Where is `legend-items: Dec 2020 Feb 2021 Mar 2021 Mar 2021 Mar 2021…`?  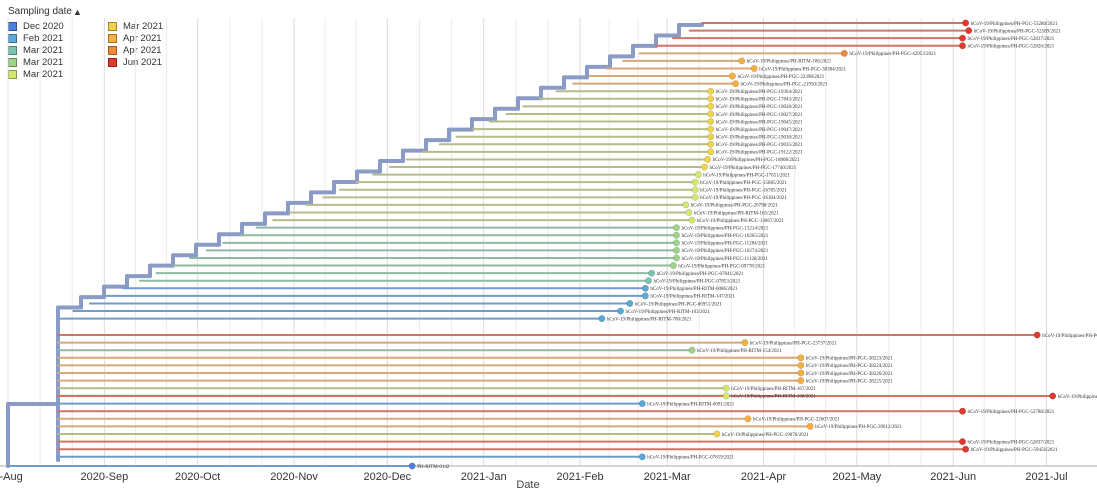 legend-items: Dec 2020 Feb 2021 Mar 2021 Mar 2021 Mar 2021… is located at coordinates (98, 50).